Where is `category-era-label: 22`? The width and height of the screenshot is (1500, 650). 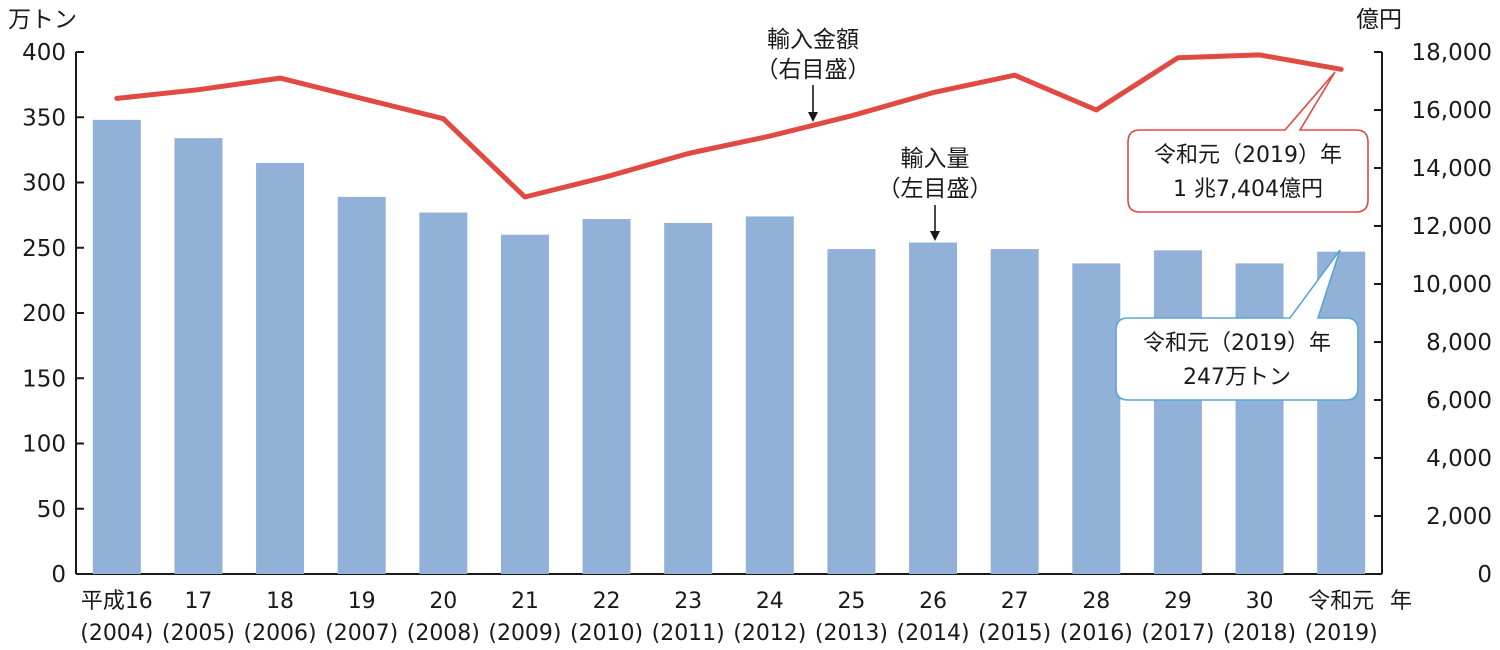 category-era-label: 22 is located at coordinates (607, 601).